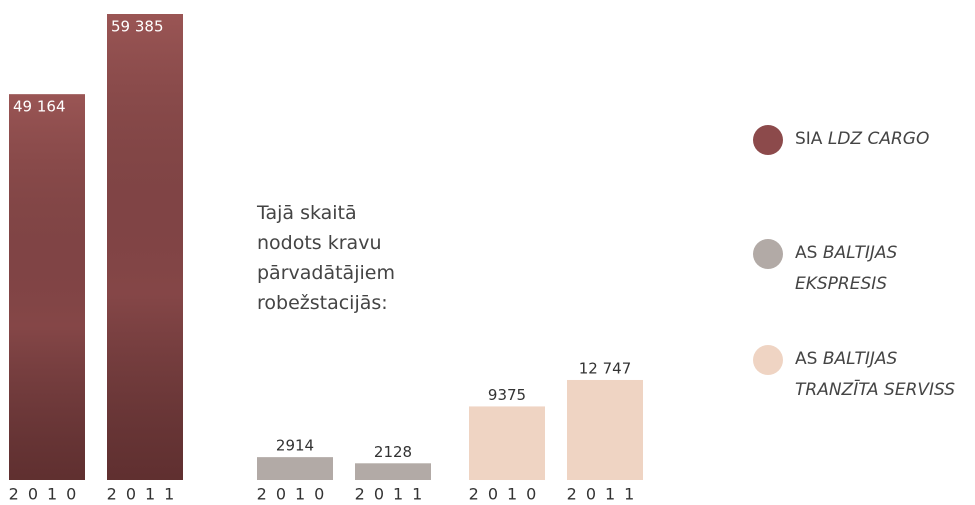 Image resolution: width=975 pixels, height=505 pixels. Describe the element at coordinates (137, 27) in the screenshot. I see `value-label: 59 385` at that location.